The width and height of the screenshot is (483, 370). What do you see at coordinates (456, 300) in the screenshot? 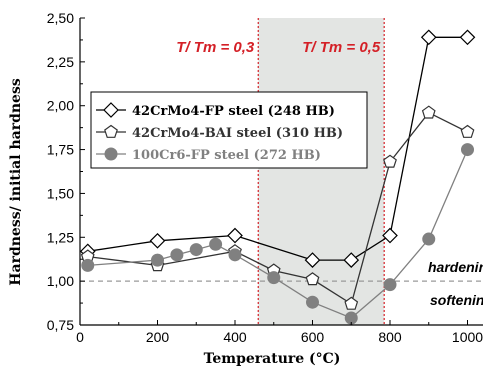
I see `softening-label: softening` at bounding box center [456, 300].